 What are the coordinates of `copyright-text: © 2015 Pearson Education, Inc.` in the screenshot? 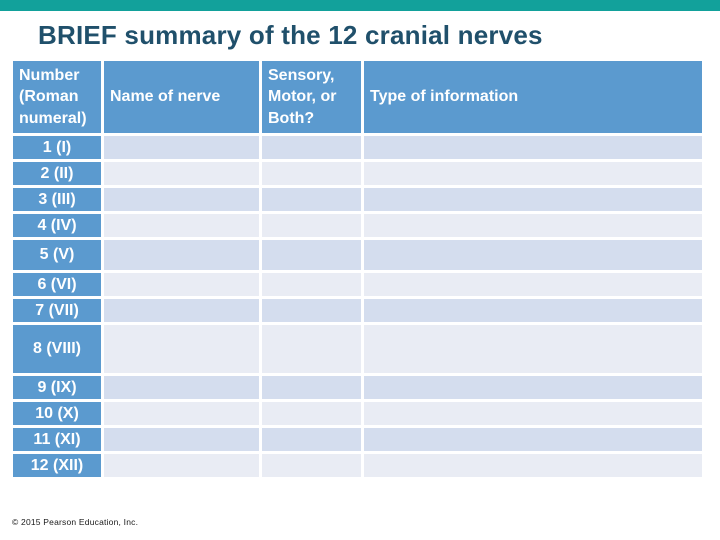 It's located at (75, 522).